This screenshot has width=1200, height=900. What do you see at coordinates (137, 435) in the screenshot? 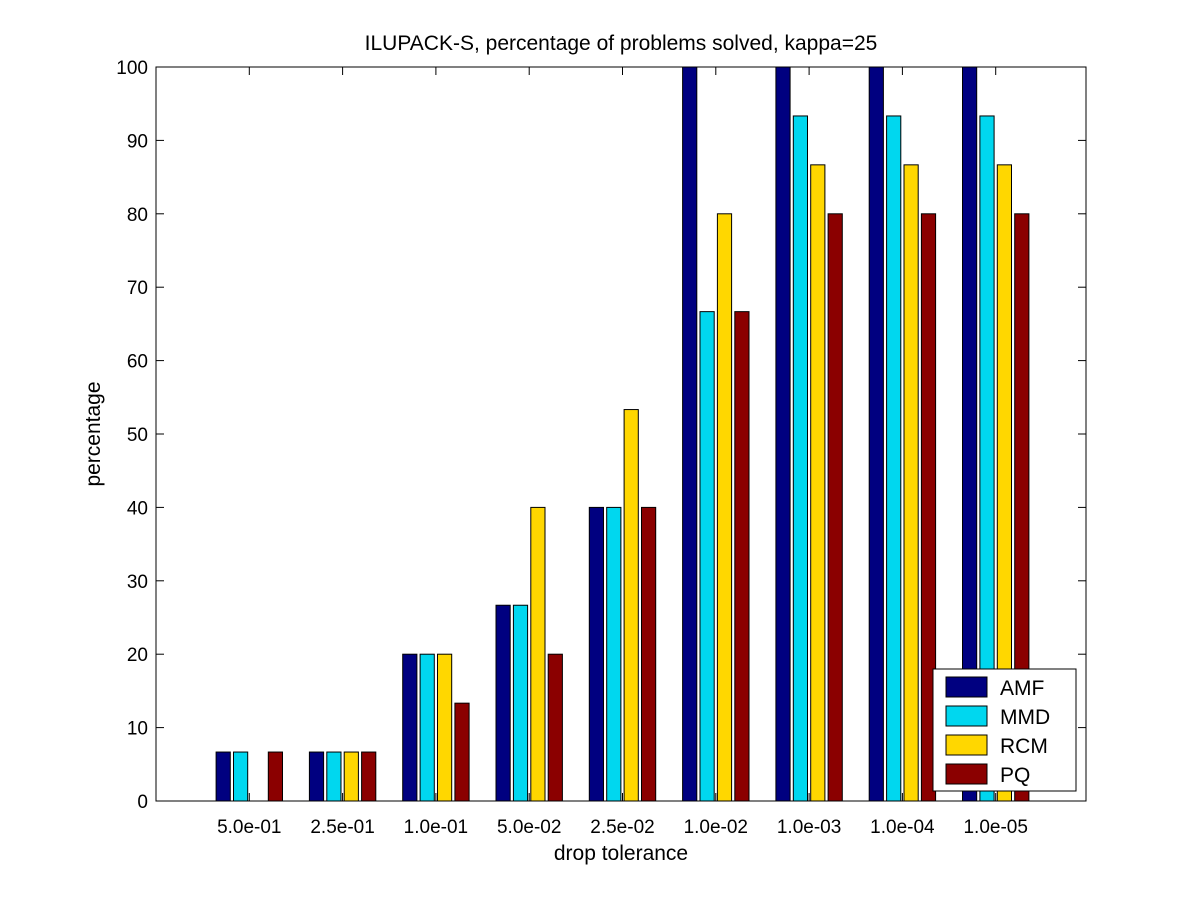
I see `y-tick-label: 50` at bounding box center [137, 435].